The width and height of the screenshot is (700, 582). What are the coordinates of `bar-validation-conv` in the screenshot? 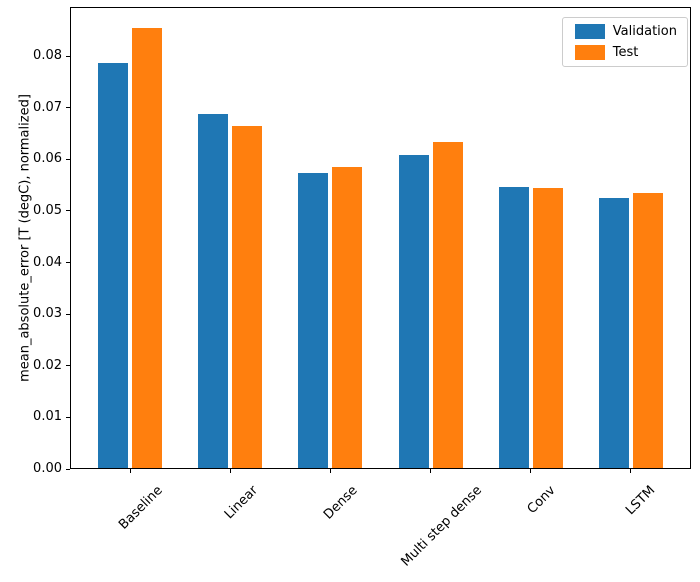 It's located at (513, 327).